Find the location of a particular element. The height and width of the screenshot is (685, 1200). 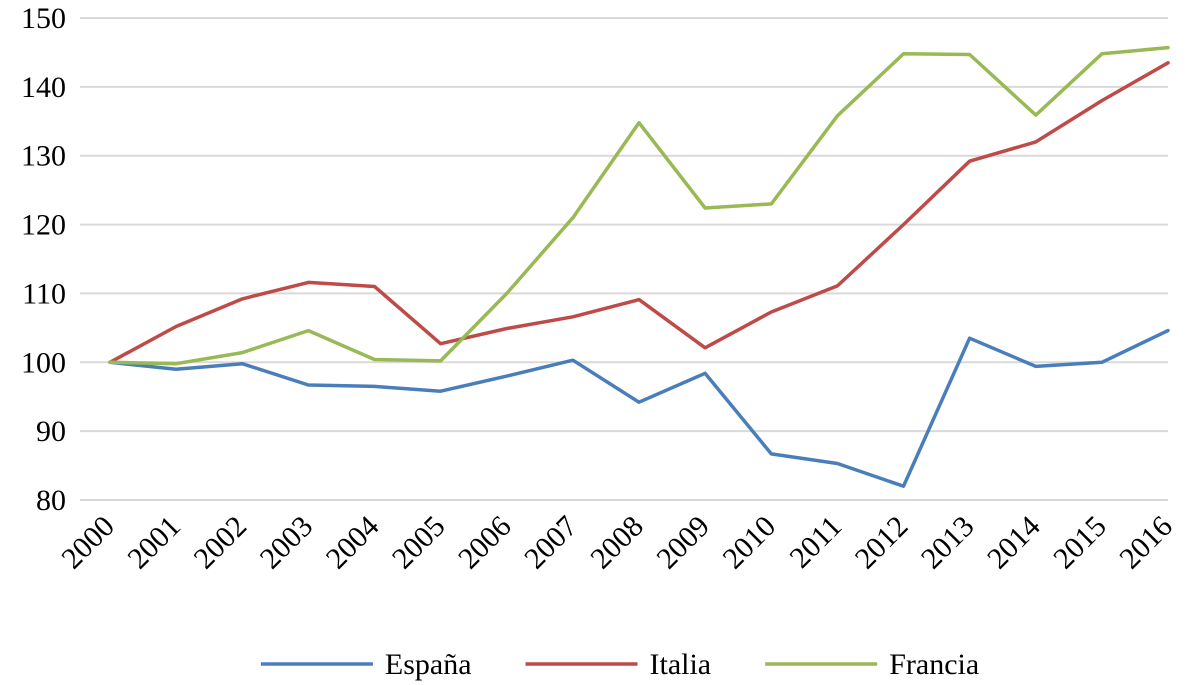

y-tick-label: 100 is located at coordinates (43, 362).